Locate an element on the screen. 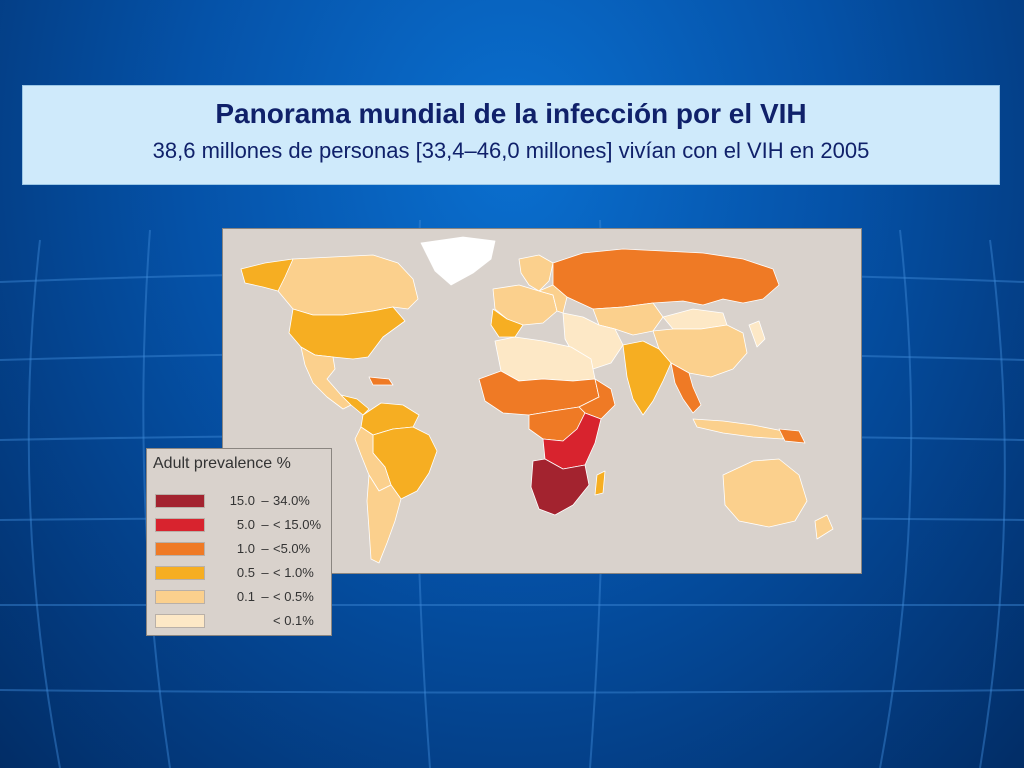 The width and height of the screenshot is (1024, 768). legend-range-high: < 0.1% is located at coordinates (293, 620).